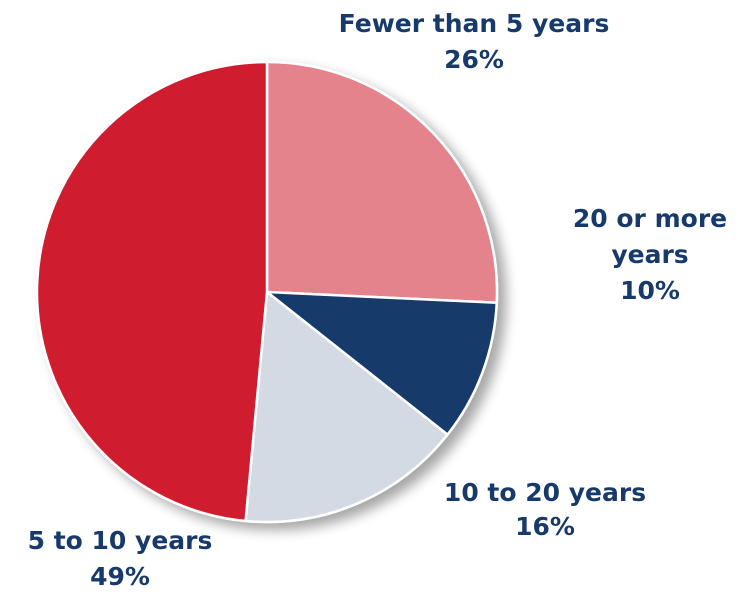 Image resolution: width=756 pixels, height=592 pixels. Describe the element at coordinates (650, 218) in the screenshot. I see `slice-label-line: 20 or more` at that location.